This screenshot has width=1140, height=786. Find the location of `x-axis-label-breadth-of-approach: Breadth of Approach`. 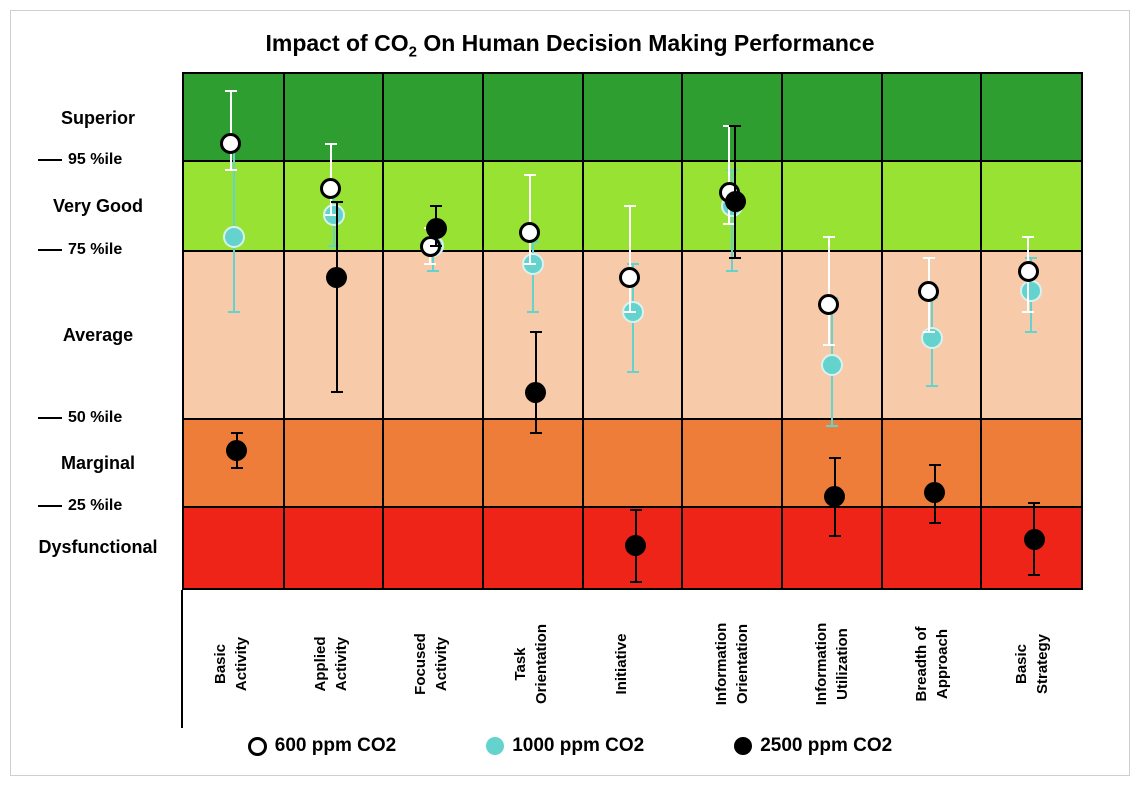

x-axis-label-breadth-of-approach: Breadth of Approach is located at coordinates (933, 664).